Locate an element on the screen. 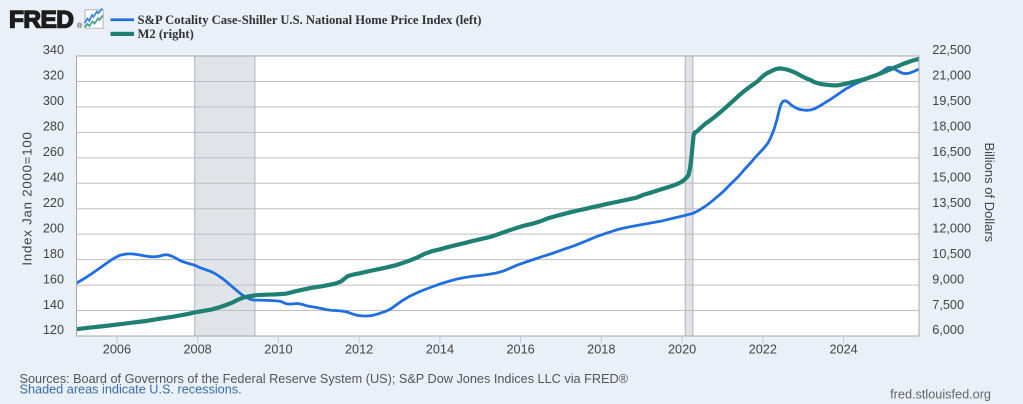  svg-text: 18,000 is located at coordinates (951, 127).